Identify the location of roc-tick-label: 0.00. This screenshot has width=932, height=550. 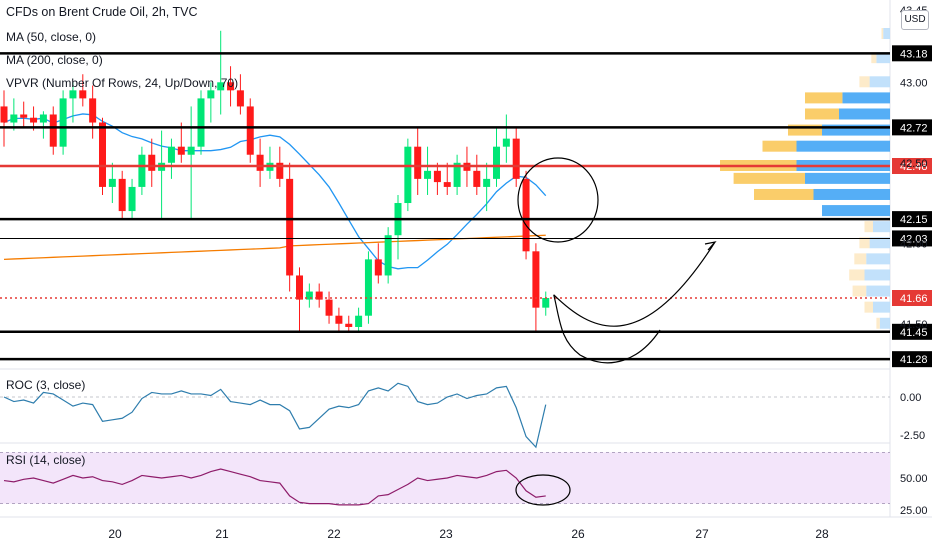
(910, 398).